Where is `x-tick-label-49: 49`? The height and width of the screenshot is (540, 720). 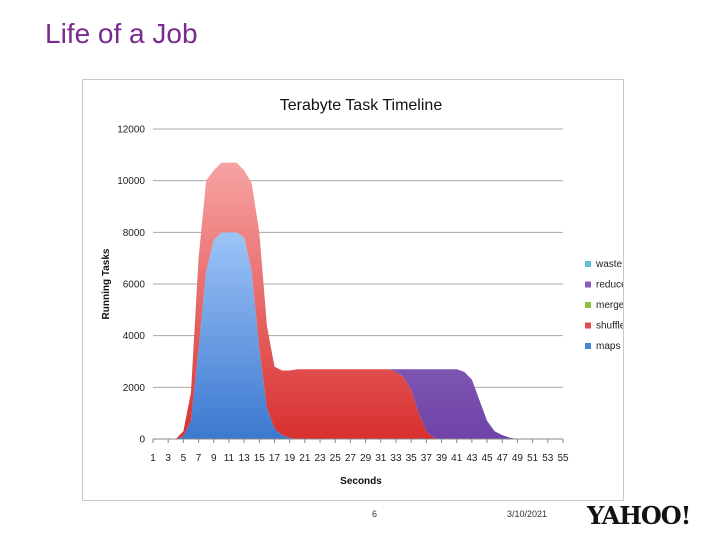
x-tick-label-49: 49 is located at coordinates (518, 458).